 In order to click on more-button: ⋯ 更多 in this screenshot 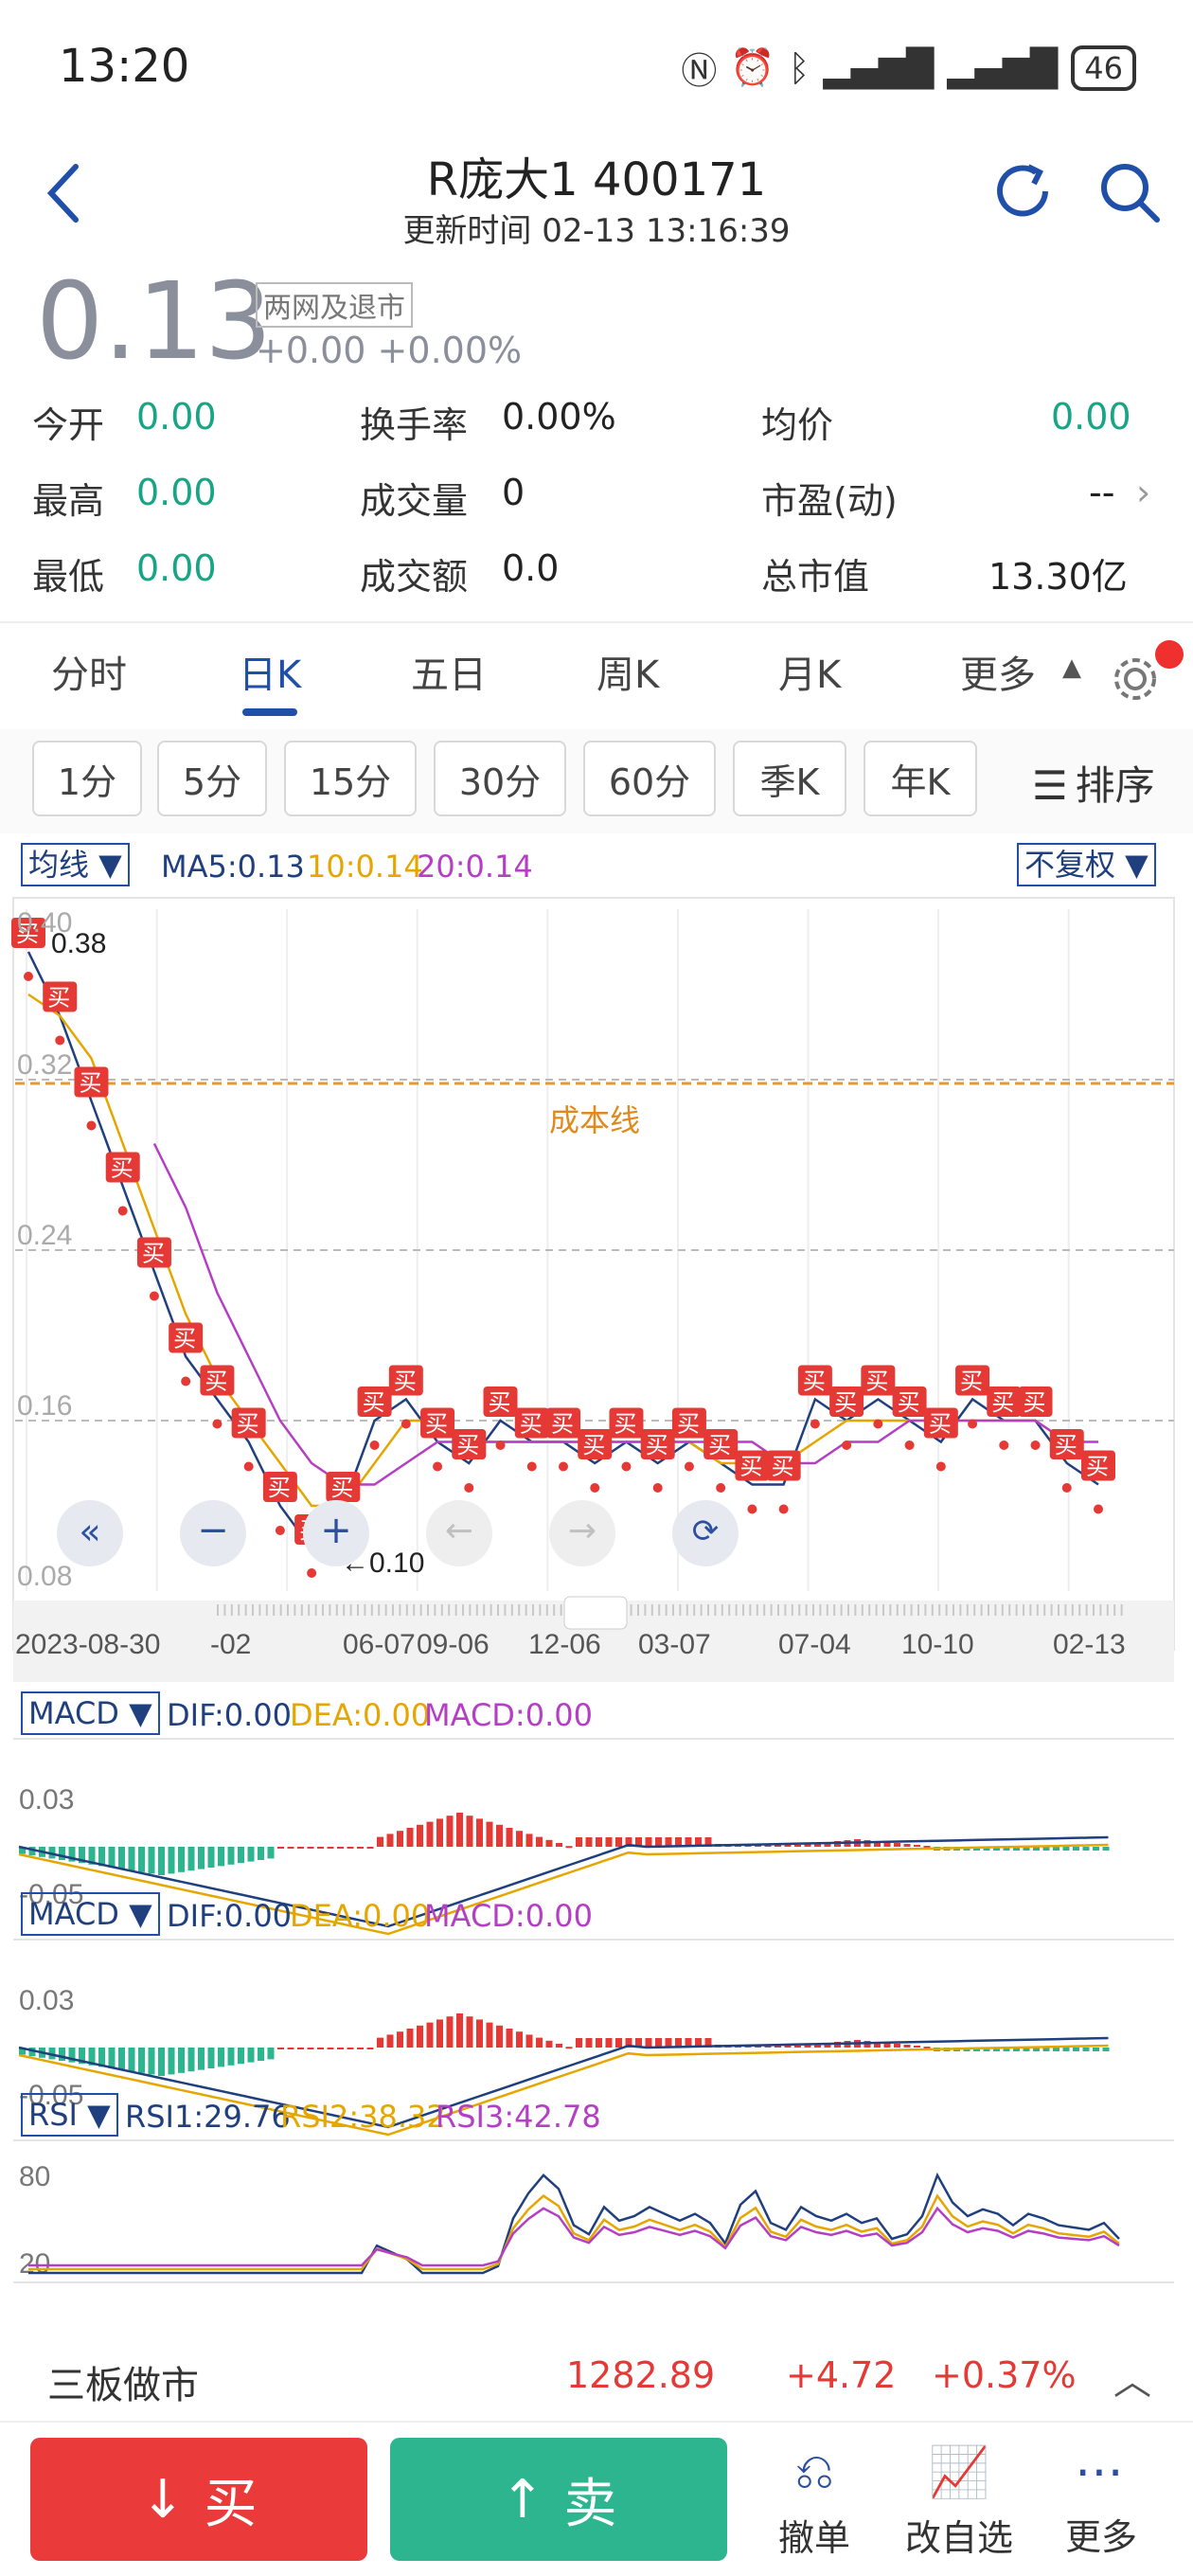, I will do `click(1101, 2505)`.